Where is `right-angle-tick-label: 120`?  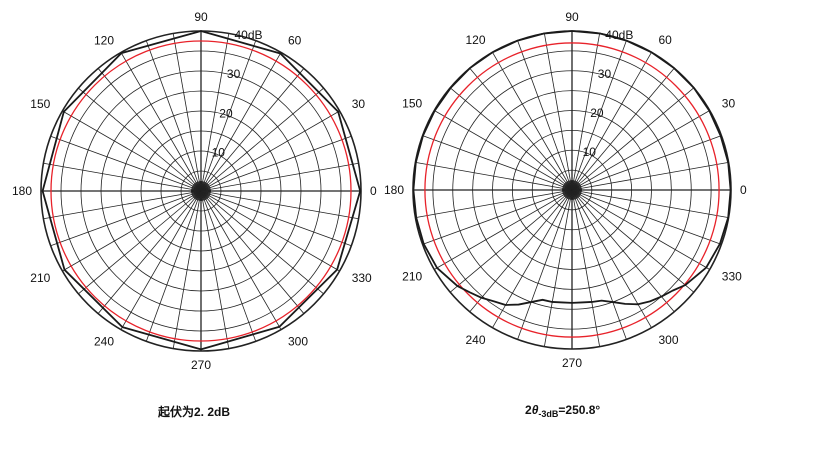 right-angle-tick-label: 120 is located at coordinates (475, 40).